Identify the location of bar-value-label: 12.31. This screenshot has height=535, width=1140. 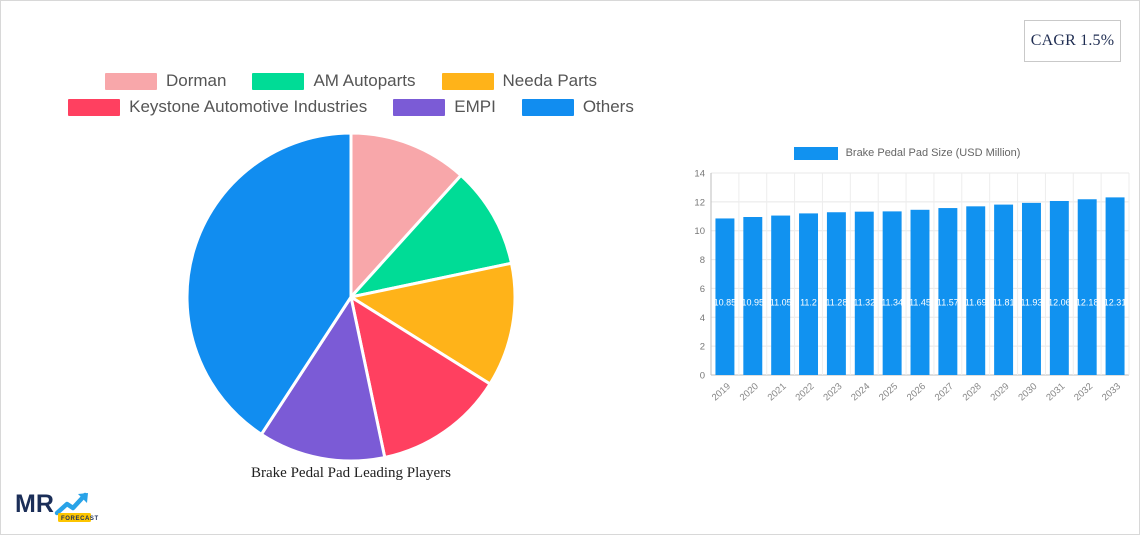
(1115, 302).